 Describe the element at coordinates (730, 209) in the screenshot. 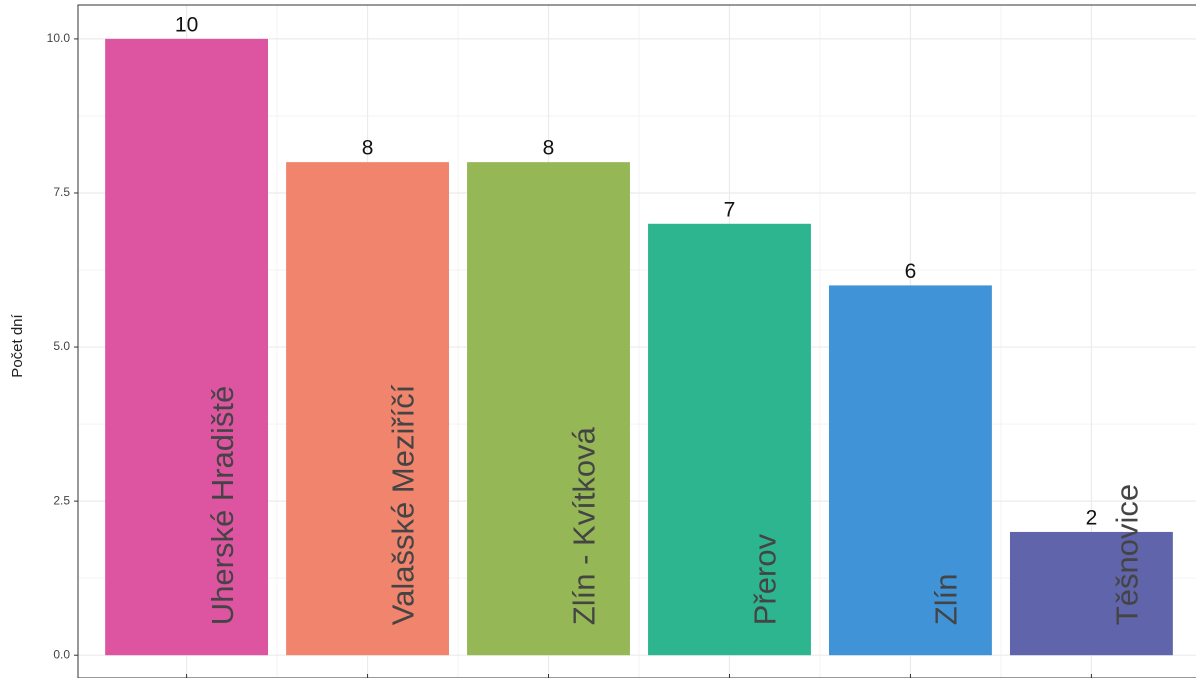

I see `value-label: 7` at that location.